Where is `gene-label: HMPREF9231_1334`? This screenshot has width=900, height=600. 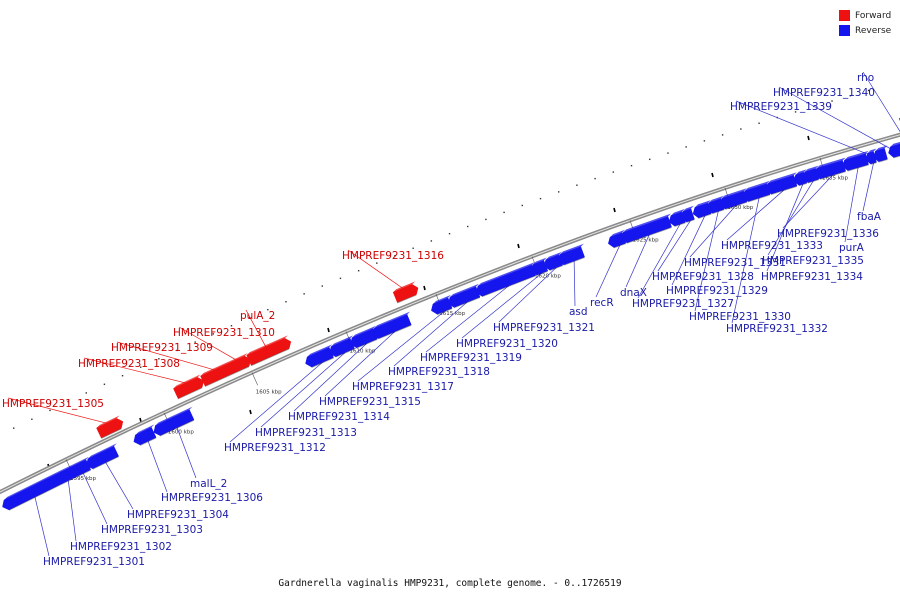
gene-label: HMPREF9231_1334 is located at coordinates (812, 277).